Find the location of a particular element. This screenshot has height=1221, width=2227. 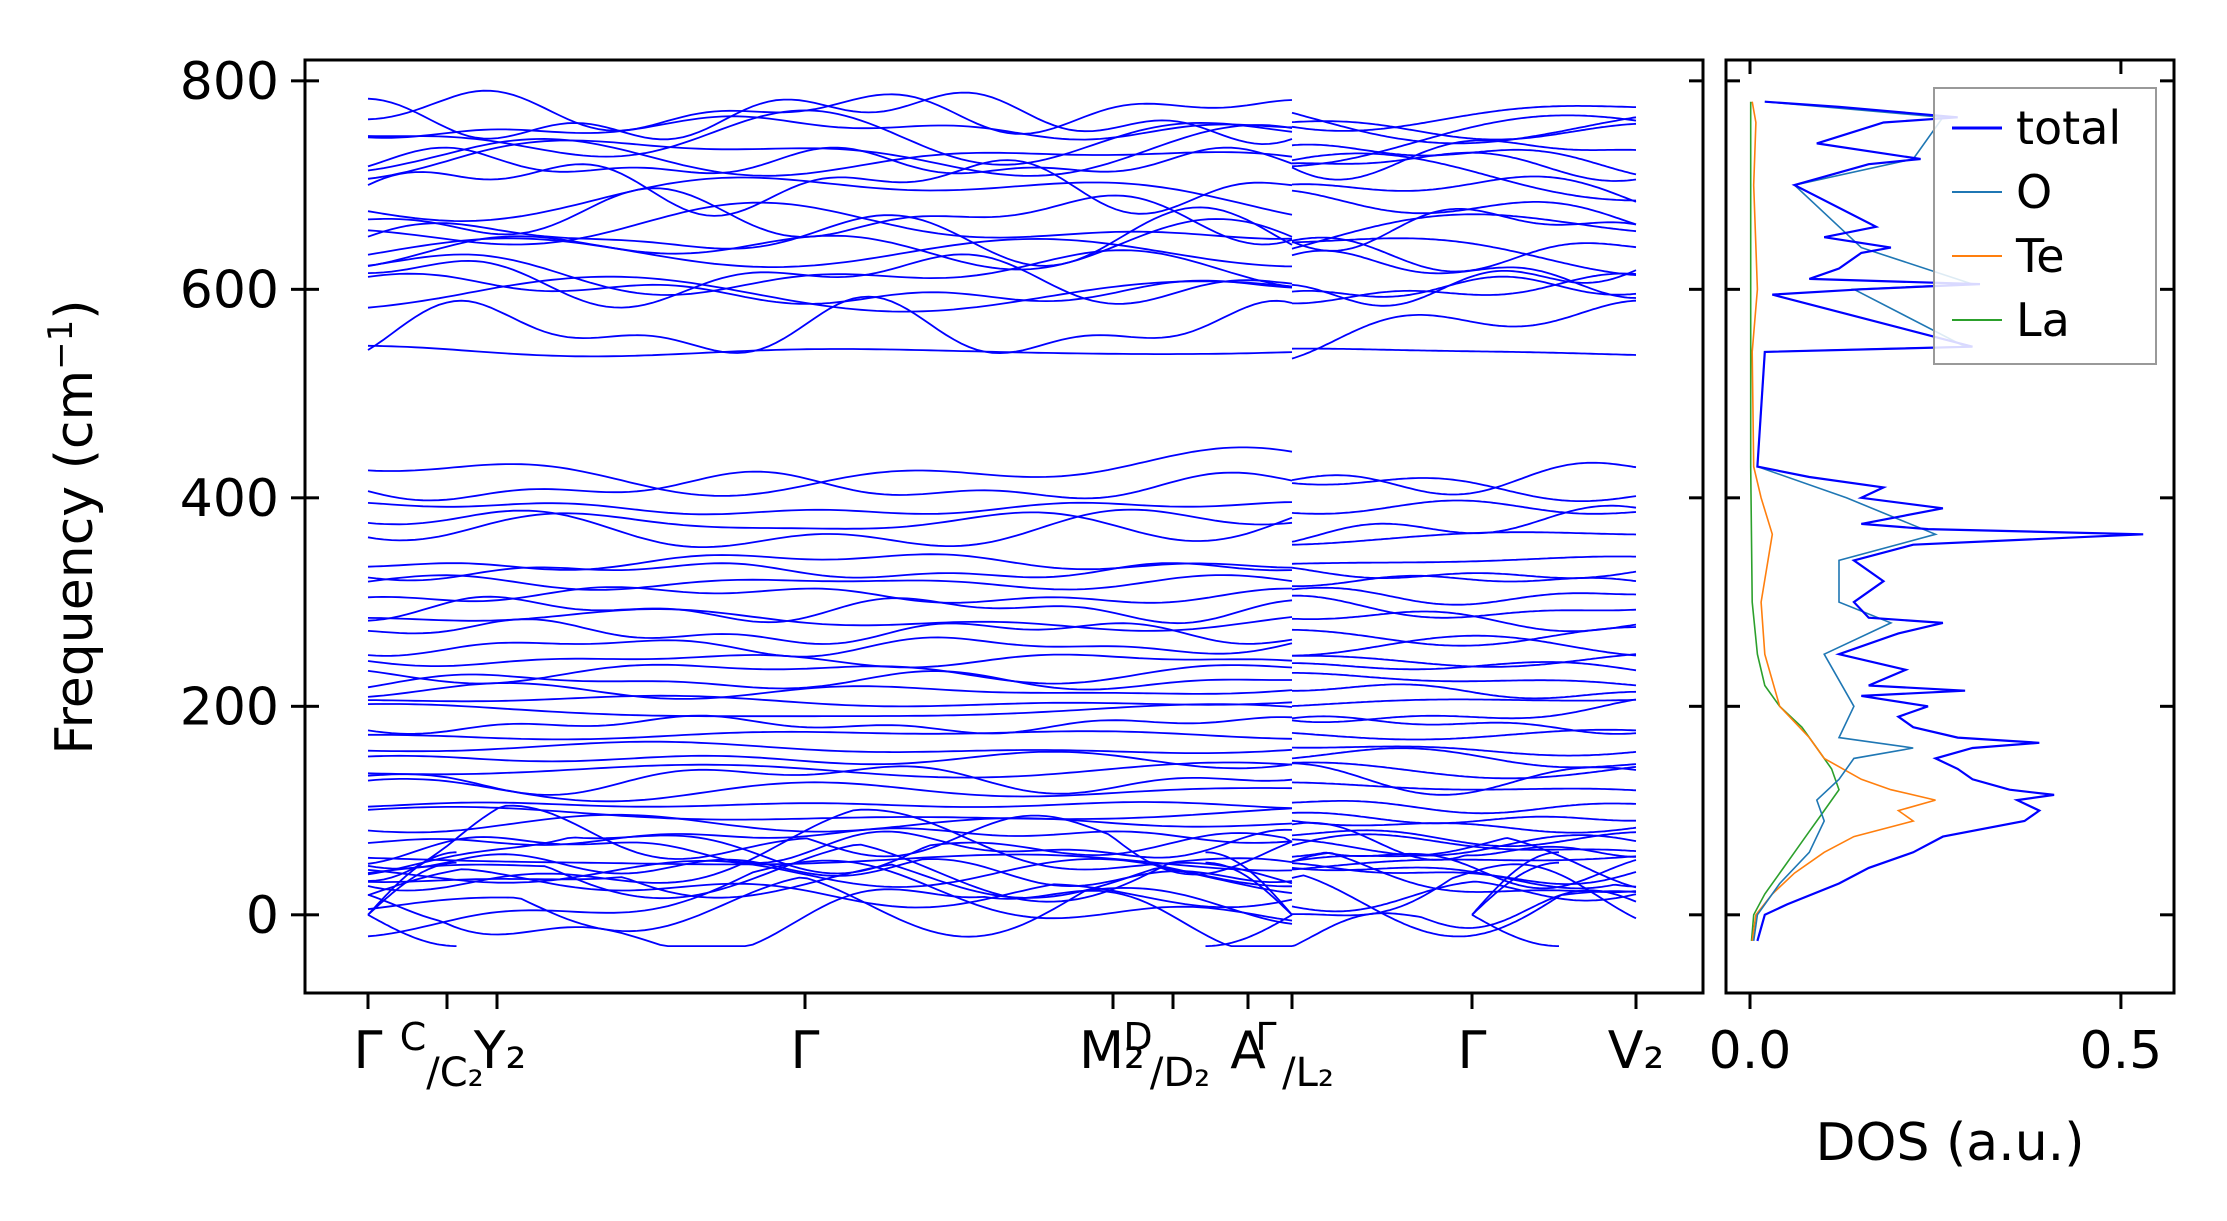

x-tick-label: Γ is located at coordinates (1472, 1051).